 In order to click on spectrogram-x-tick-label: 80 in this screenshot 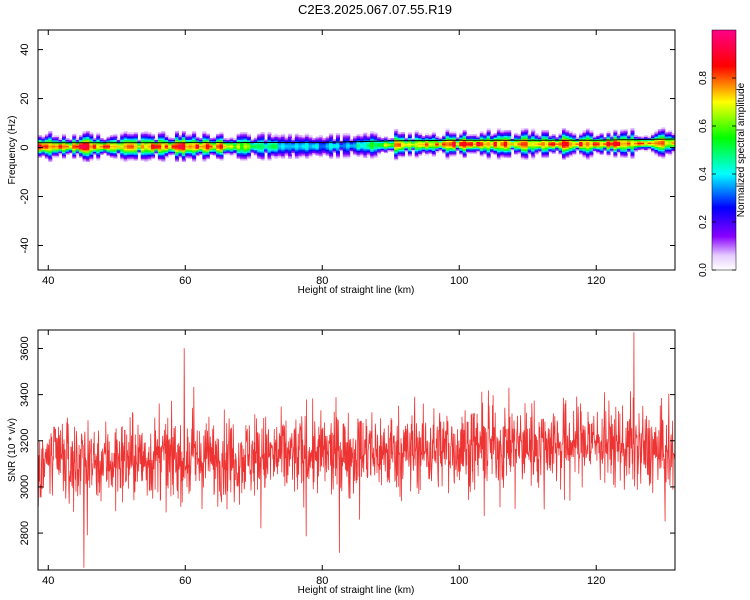, I will do `click(322, 281)`.